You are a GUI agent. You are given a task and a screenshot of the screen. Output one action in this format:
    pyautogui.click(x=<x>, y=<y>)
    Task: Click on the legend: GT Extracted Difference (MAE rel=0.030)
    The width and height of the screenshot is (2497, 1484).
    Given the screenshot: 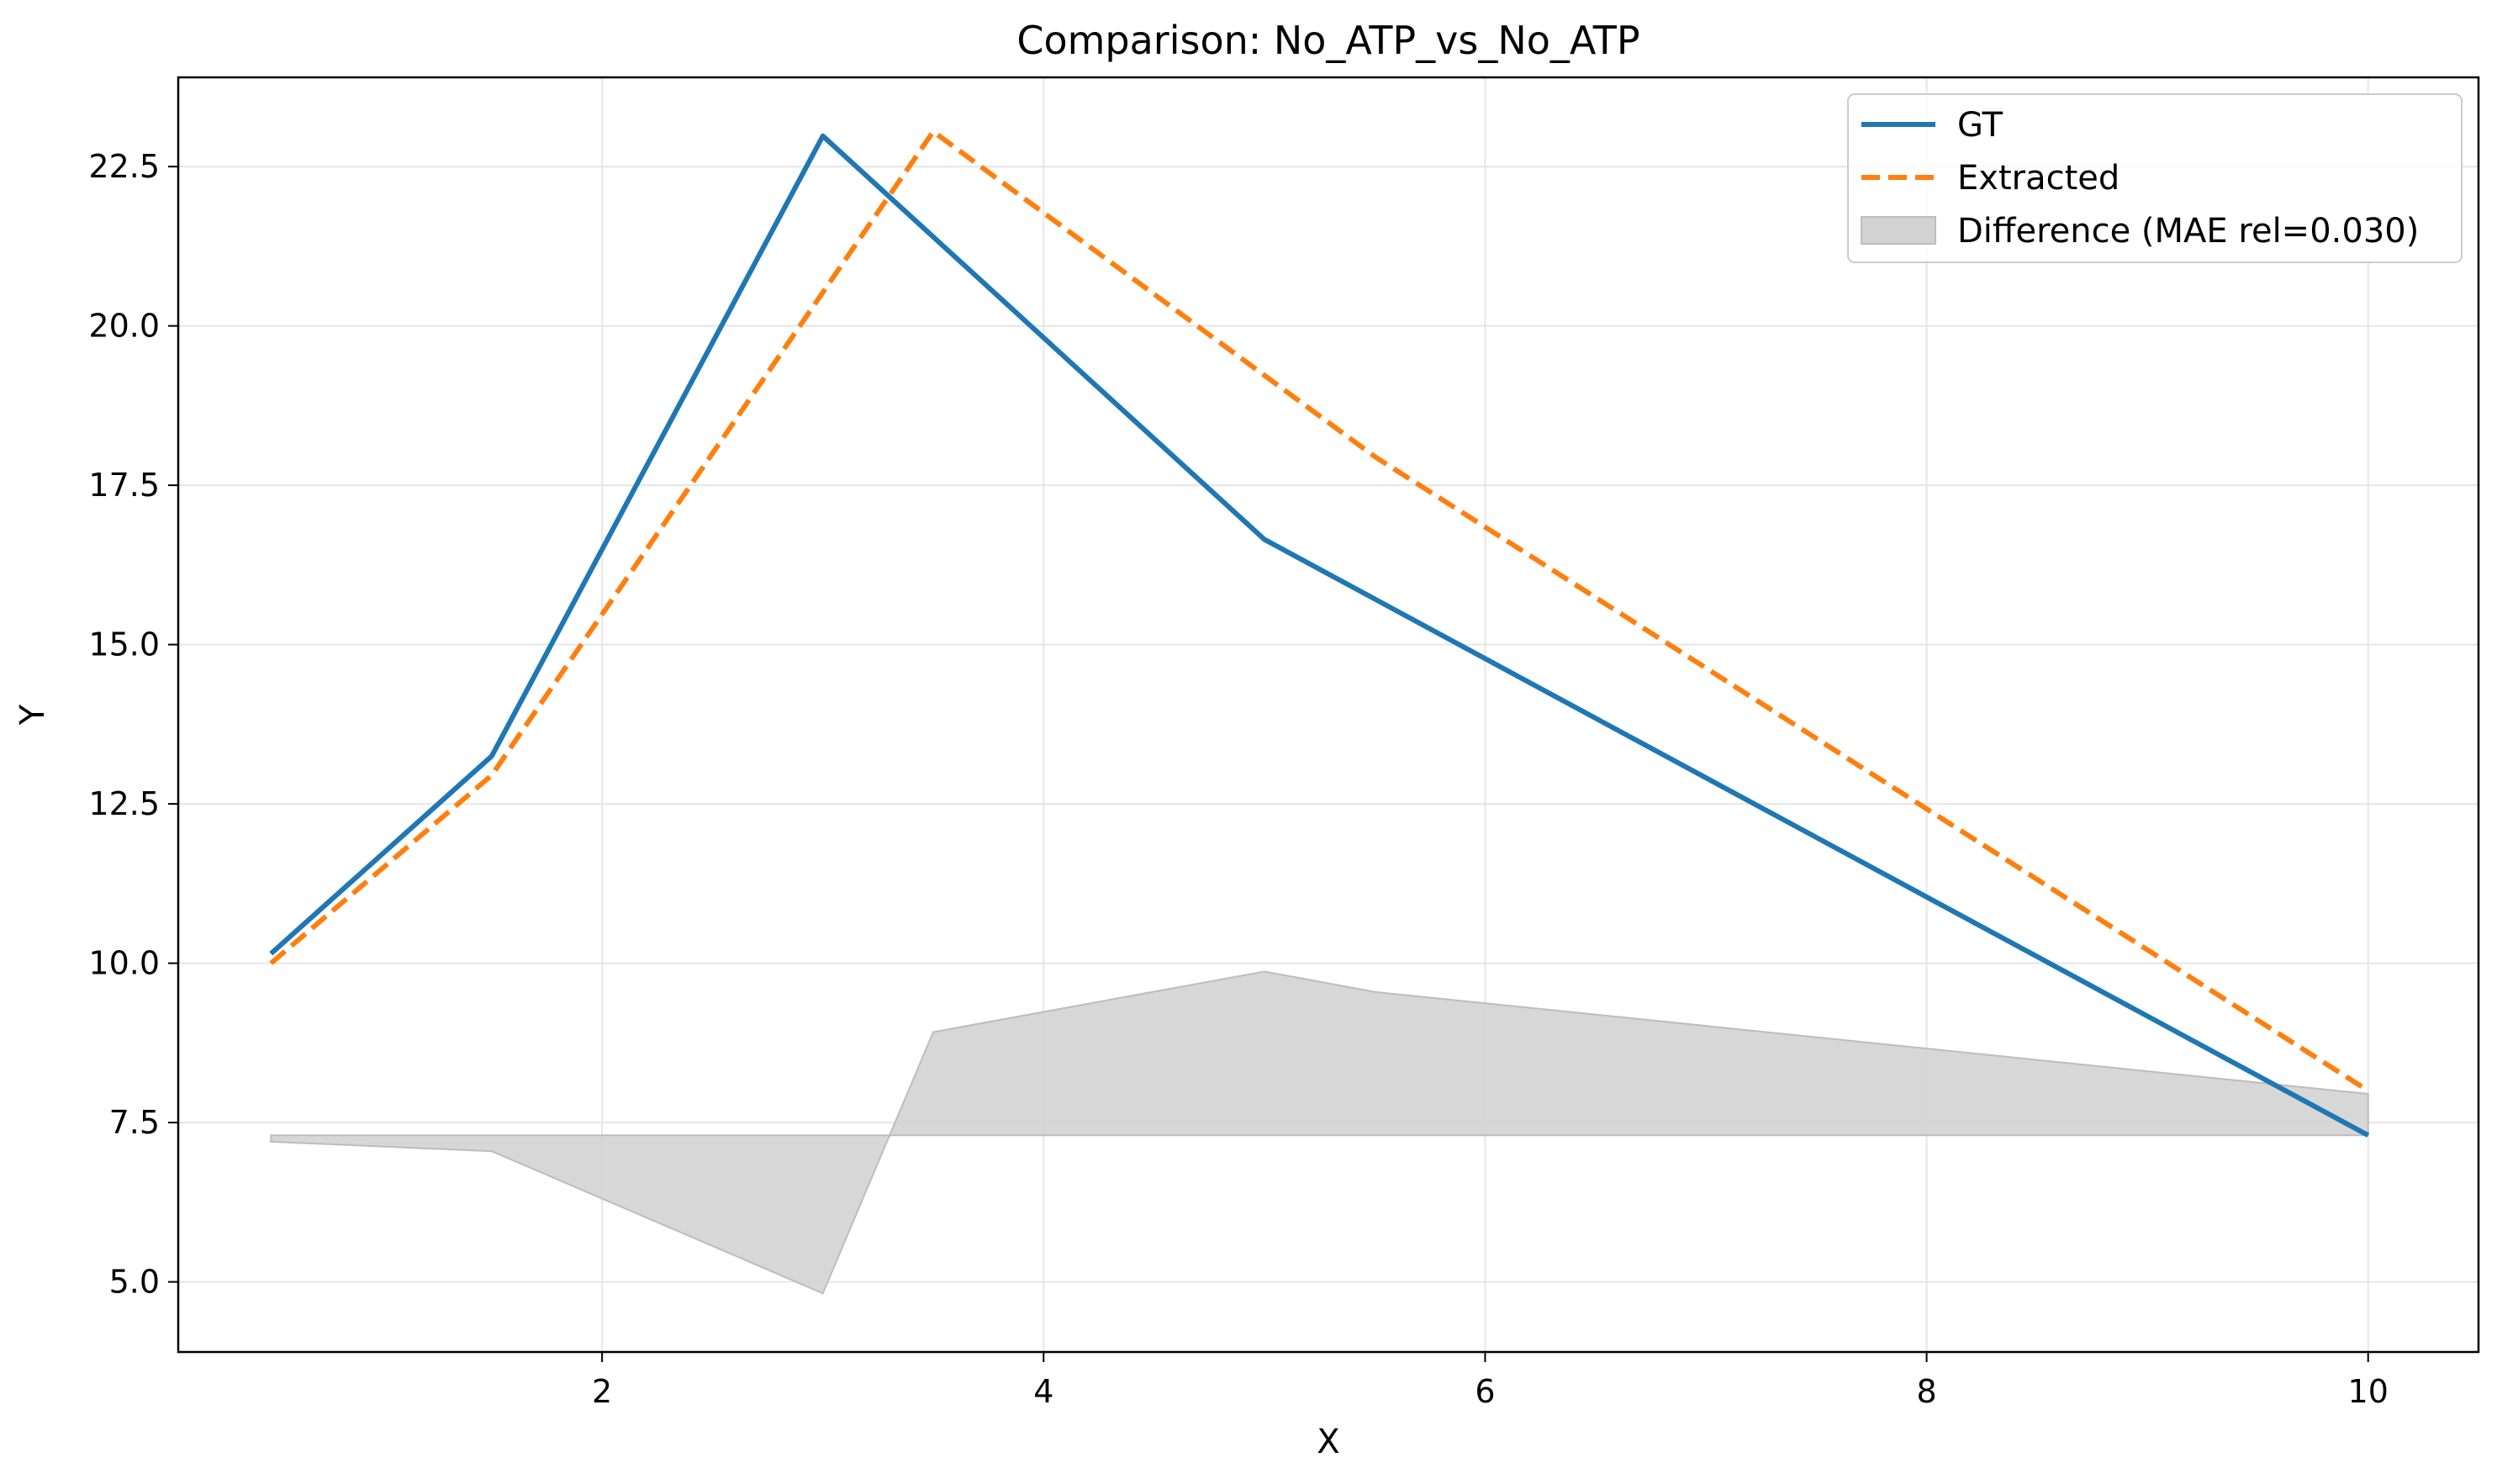 What is the action you would take?
    pyautogui.click(x=2155, y=178)
    